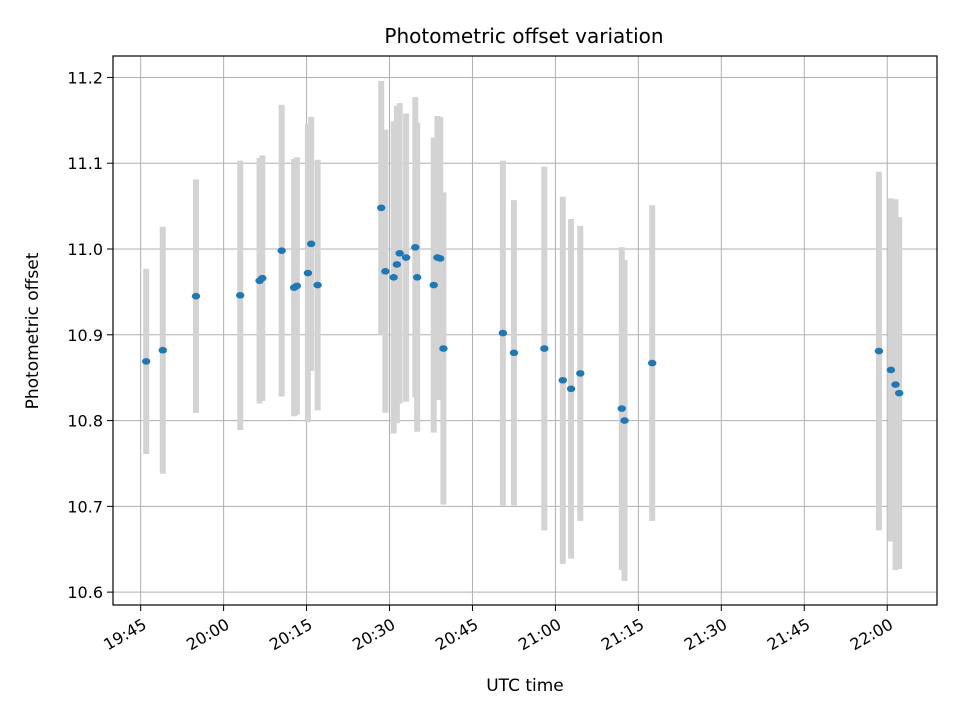 This screenshot has width=960, height=720. Describe the element at coordinates (85, 77) in the screenshot. I see `y-tick-label: 11.2` at that location.